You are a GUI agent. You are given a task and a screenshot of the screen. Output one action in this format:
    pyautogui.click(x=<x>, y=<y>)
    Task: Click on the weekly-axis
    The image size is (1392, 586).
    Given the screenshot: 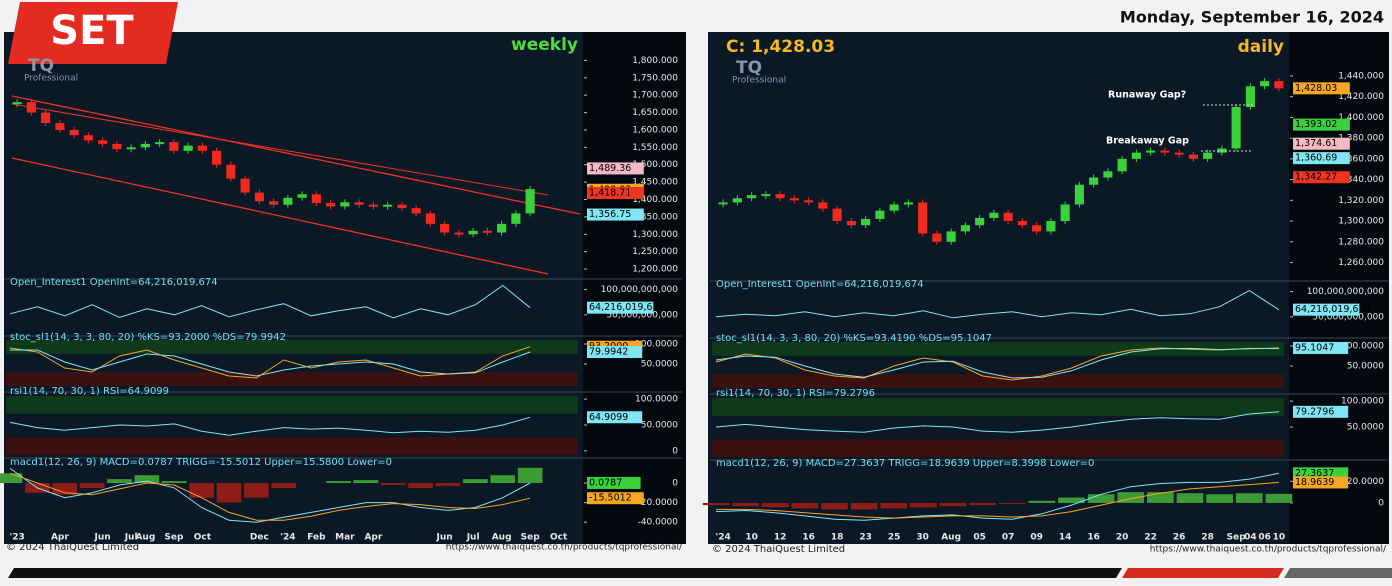 What is the action you would take?
    pyautogui.click(x=634, y=288)
    